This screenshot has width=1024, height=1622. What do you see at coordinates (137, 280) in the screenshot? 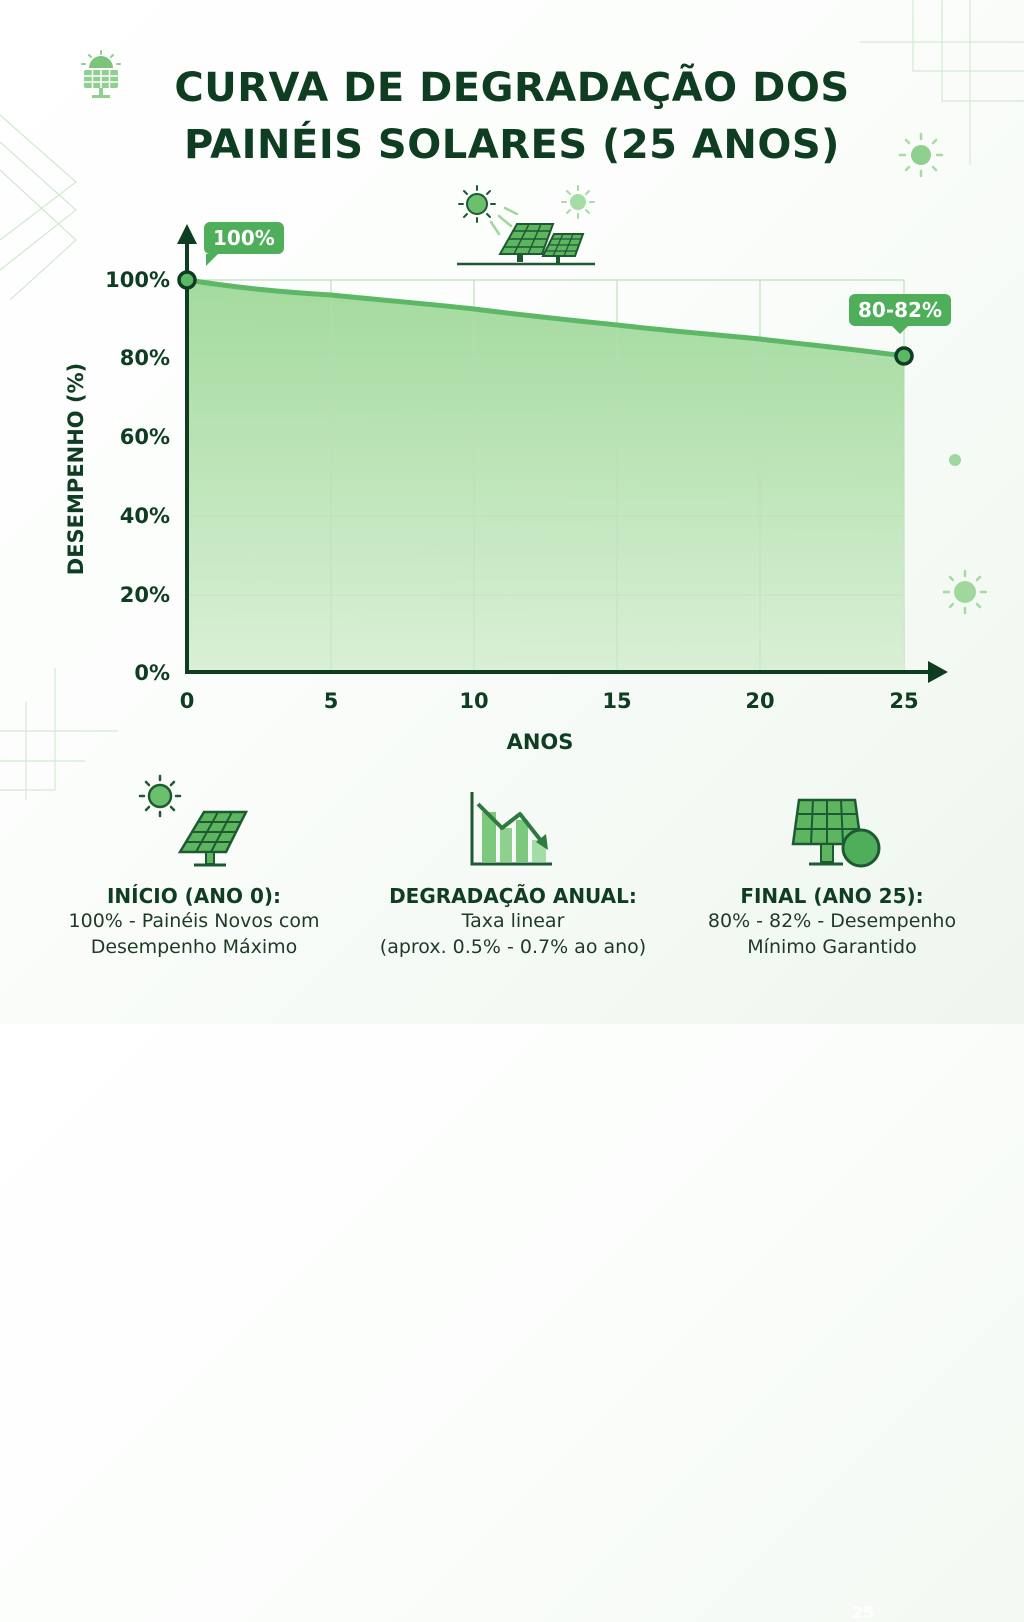
I see `y-tick-100: 100%` at bounding box center [137, 280].